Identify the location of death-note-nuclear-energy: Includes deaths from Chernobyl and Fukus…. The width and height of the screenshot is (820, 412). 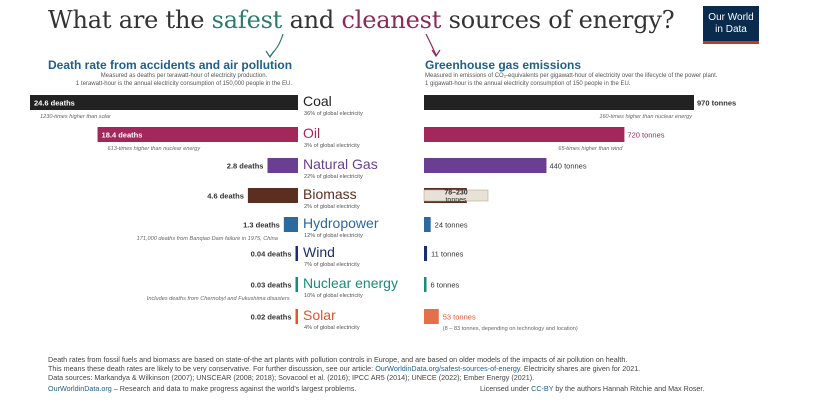
(218, 299).